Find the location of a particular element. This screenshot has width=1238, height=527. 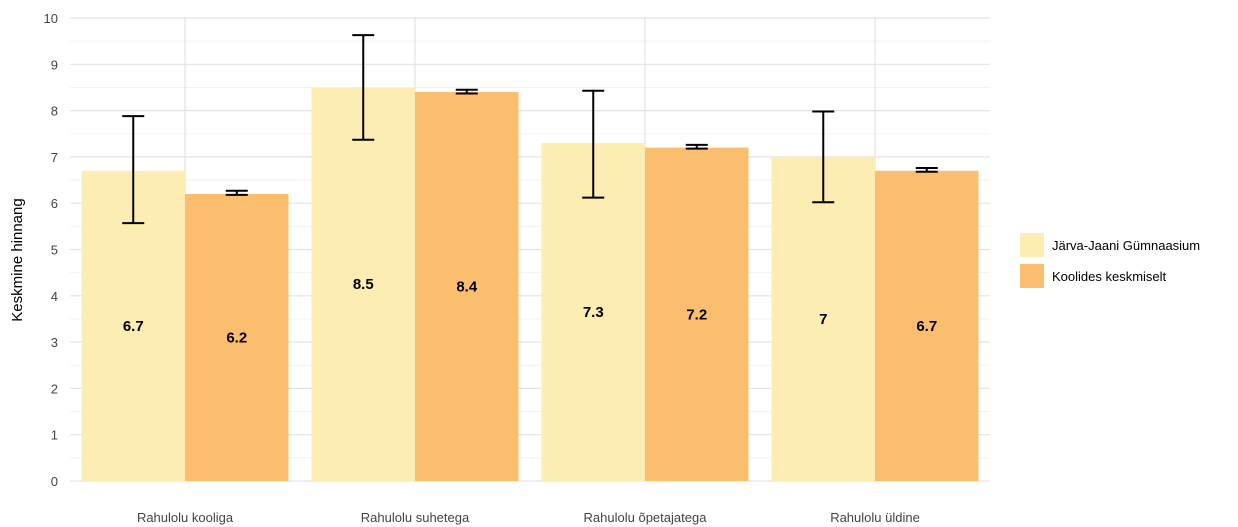

x-tick-label: Rahulolu suhetega is located at coordinates (415, 517).